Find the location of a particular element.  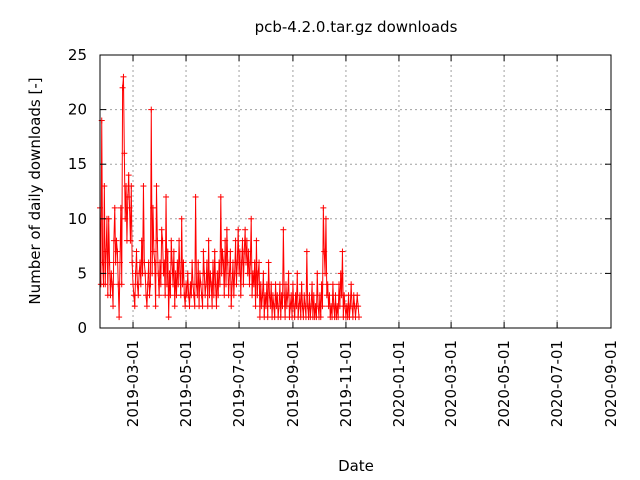

y-tick-label: 15 is located at coordinates (77, 164).